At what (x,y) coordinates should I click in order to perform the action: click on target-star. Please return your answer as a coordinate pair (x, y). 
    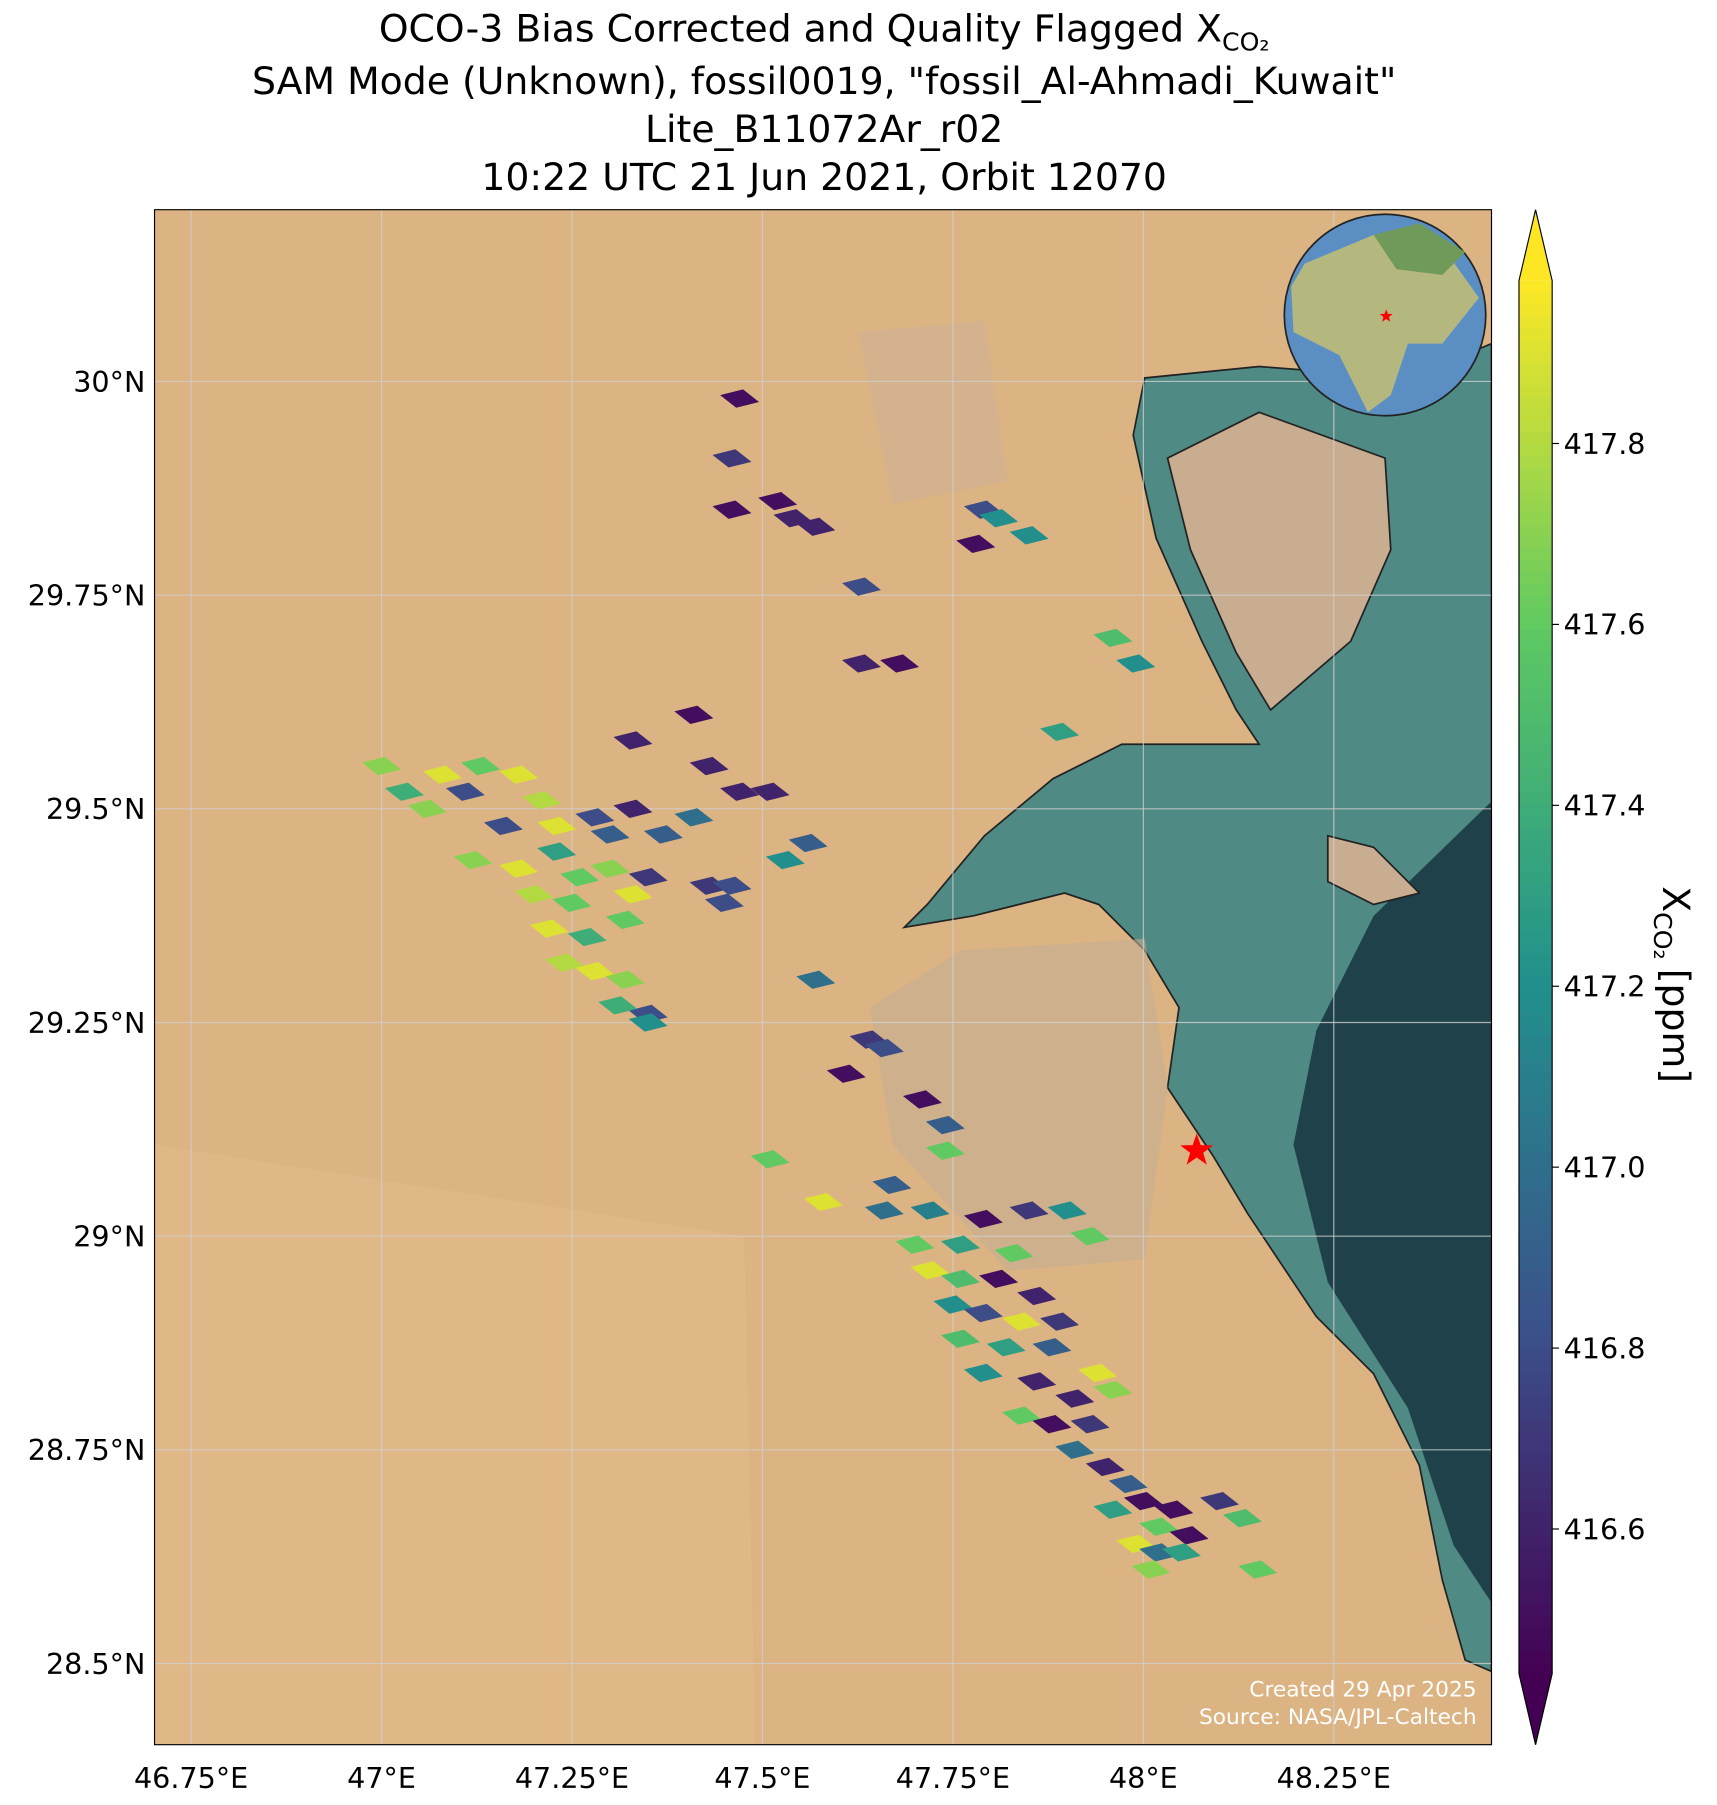
    Looking at the image, I should click on (1197, 1149).